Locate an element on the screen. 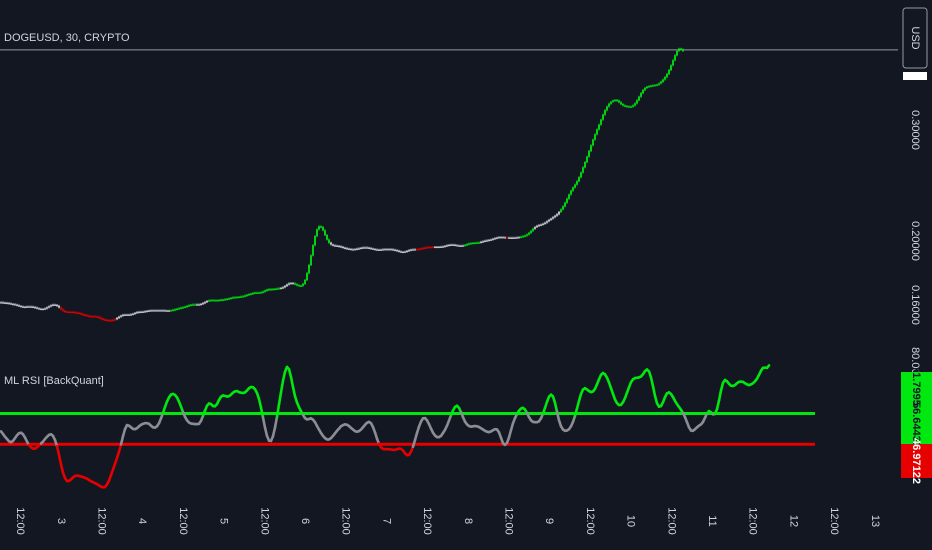 The image size is (932, 550). time-tick-label: 8 is located at coordinates (468, 521).